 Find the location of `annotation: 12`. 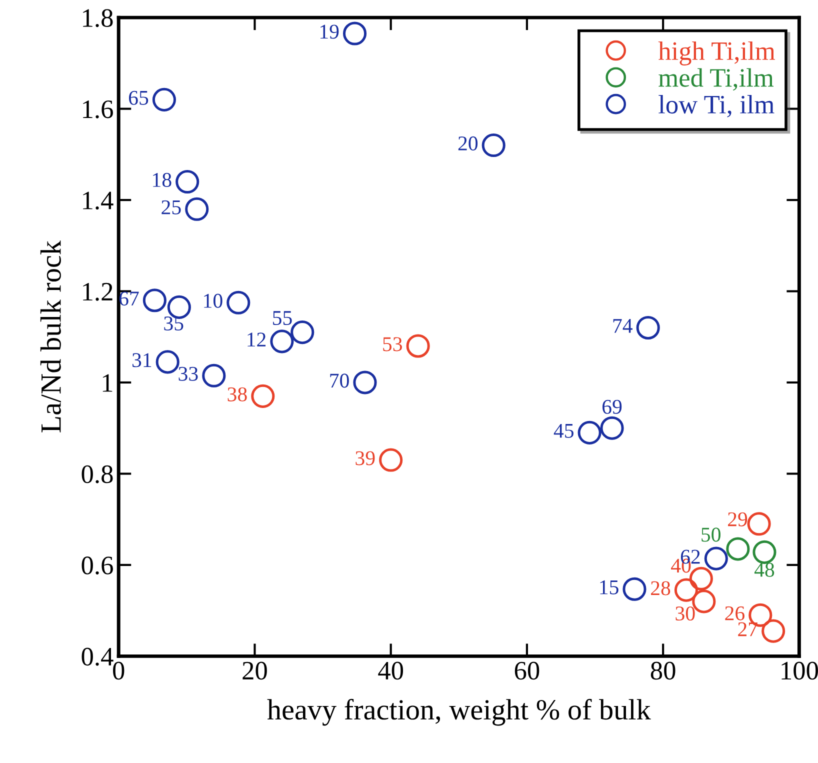

annotation: 12 is located at coordinates (257, 339).